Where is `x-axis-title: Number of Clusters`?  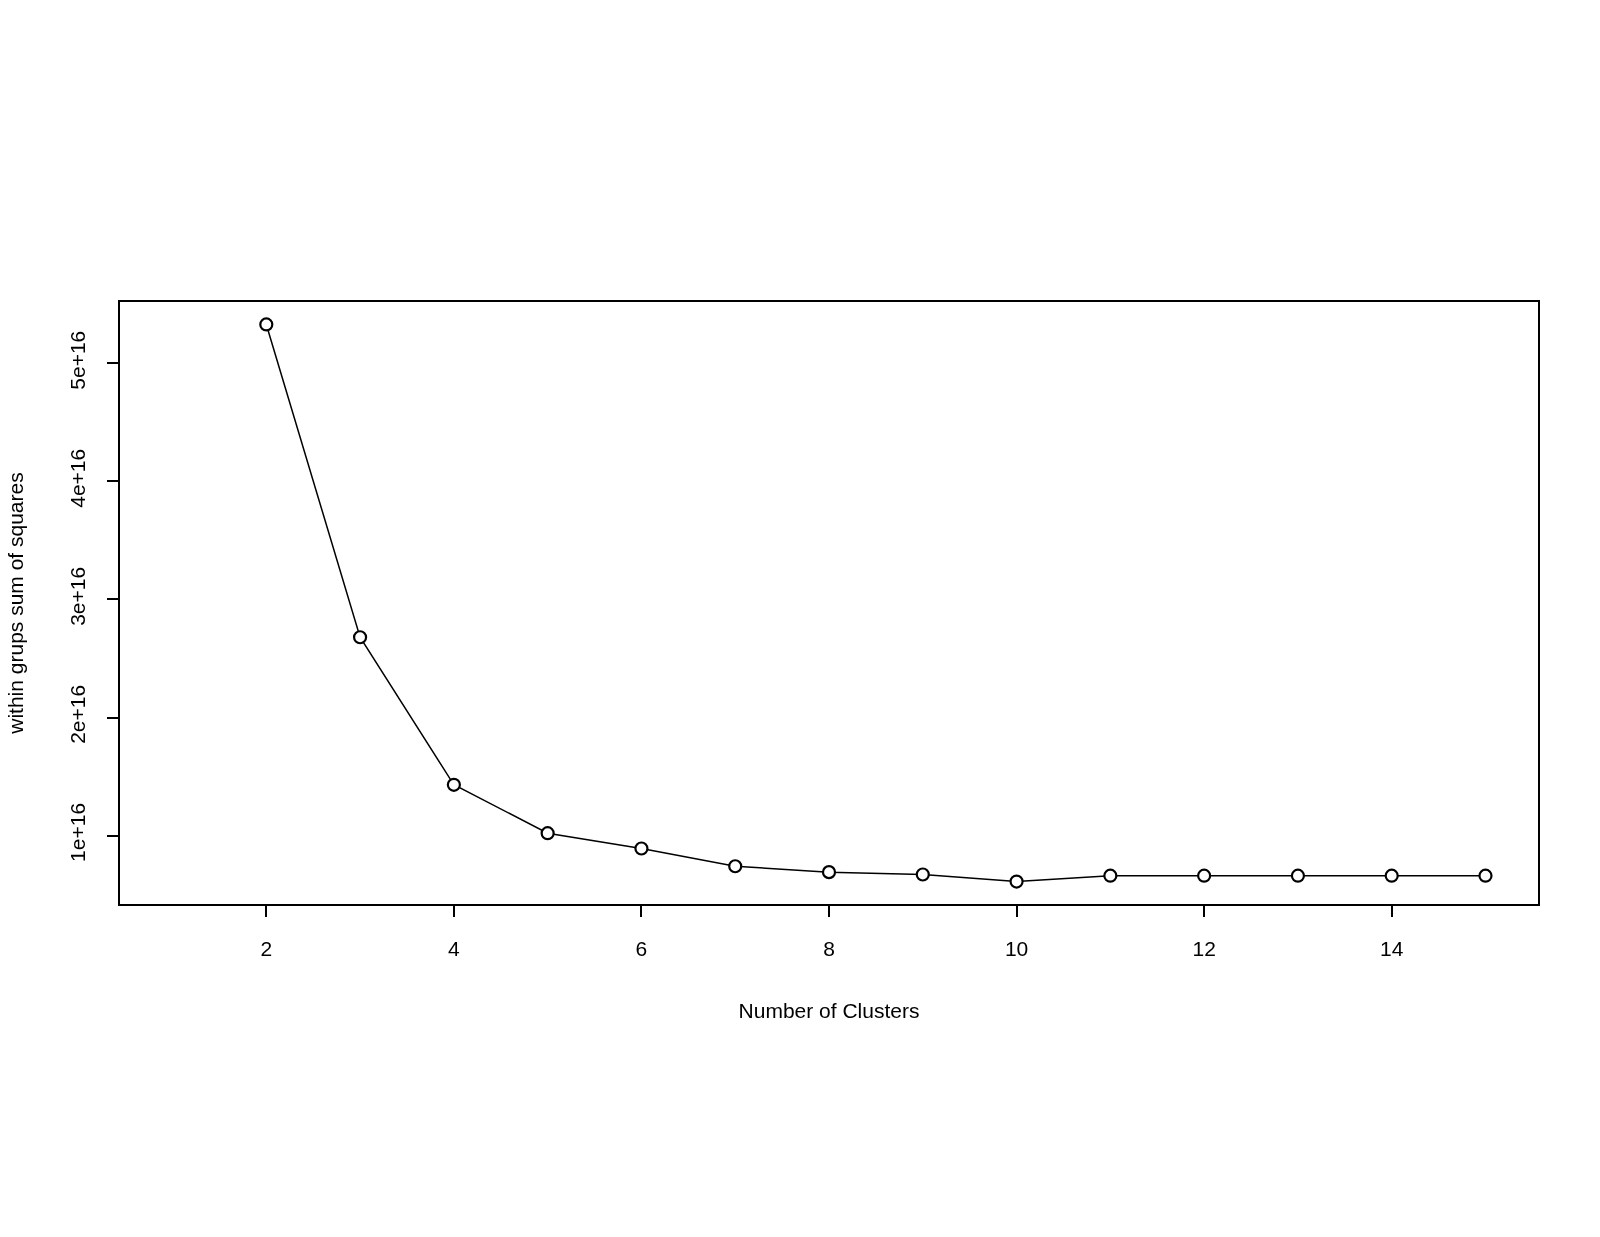 x-axis-title: Number of Clusters is located at coordinates (829, 1010).